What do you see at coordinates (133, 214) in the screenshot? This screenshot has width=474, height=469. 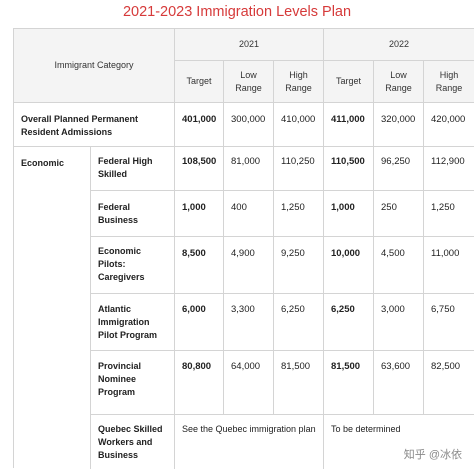 I see `row-label-federal-business: Federal Business` at bounding box center [133, 214].